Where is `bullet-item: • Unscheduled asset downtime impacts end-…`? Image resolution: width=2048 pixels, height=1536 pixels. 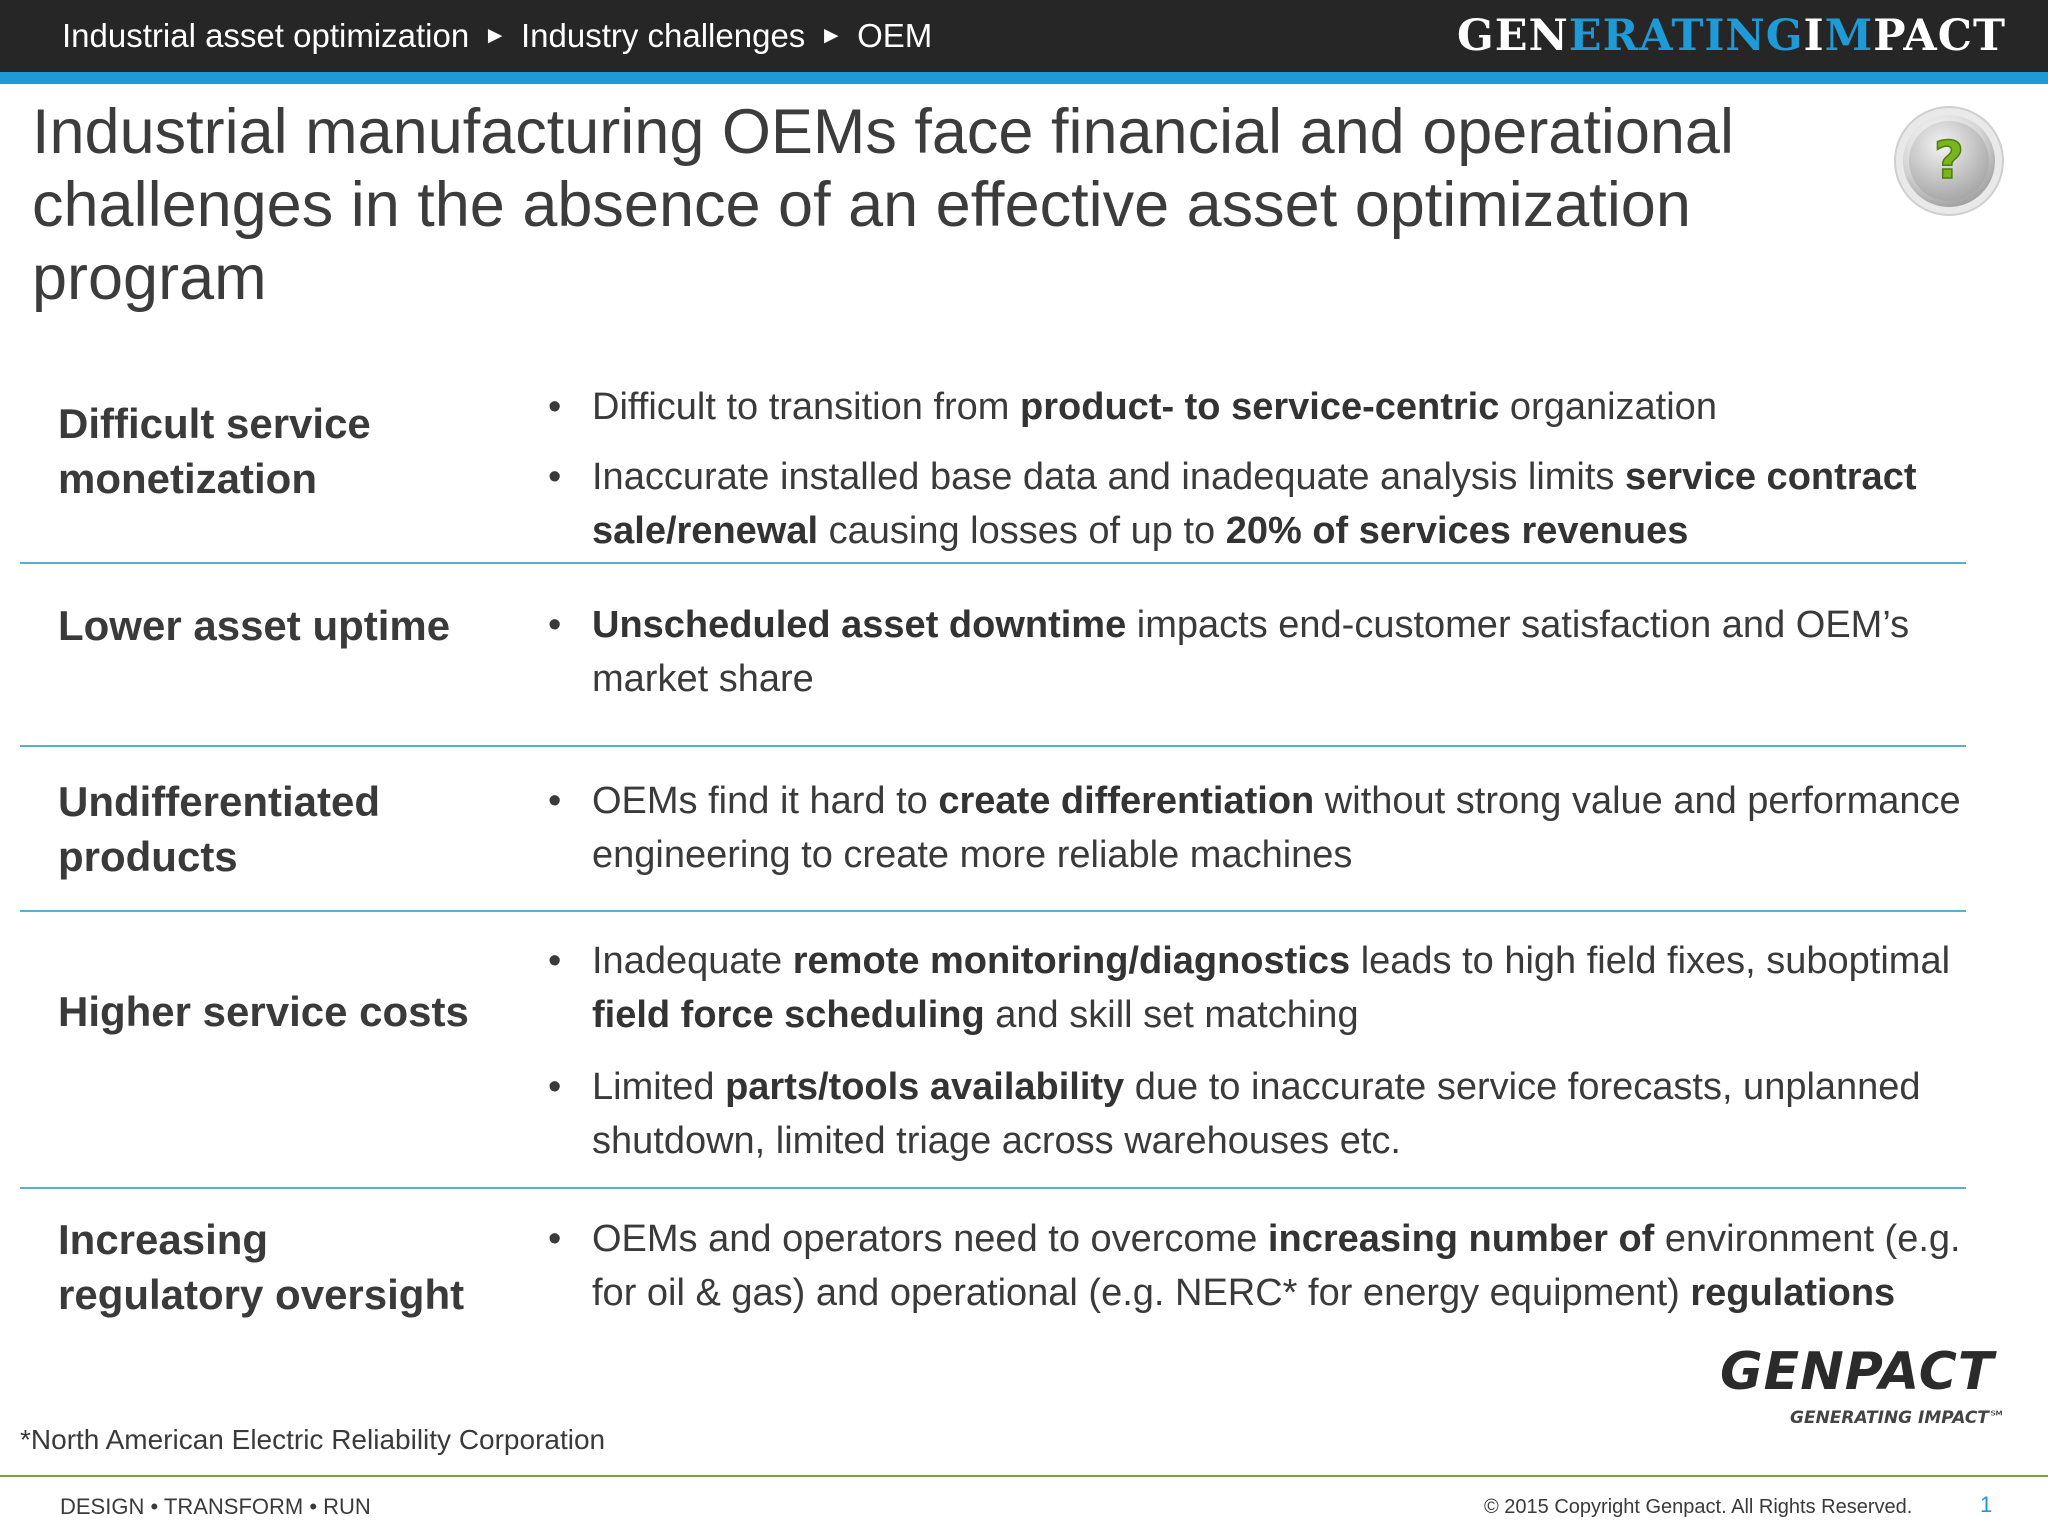
bullet-item: • Unscheduled asset downtime impacts end-… is located at coordinates (1266, 652).